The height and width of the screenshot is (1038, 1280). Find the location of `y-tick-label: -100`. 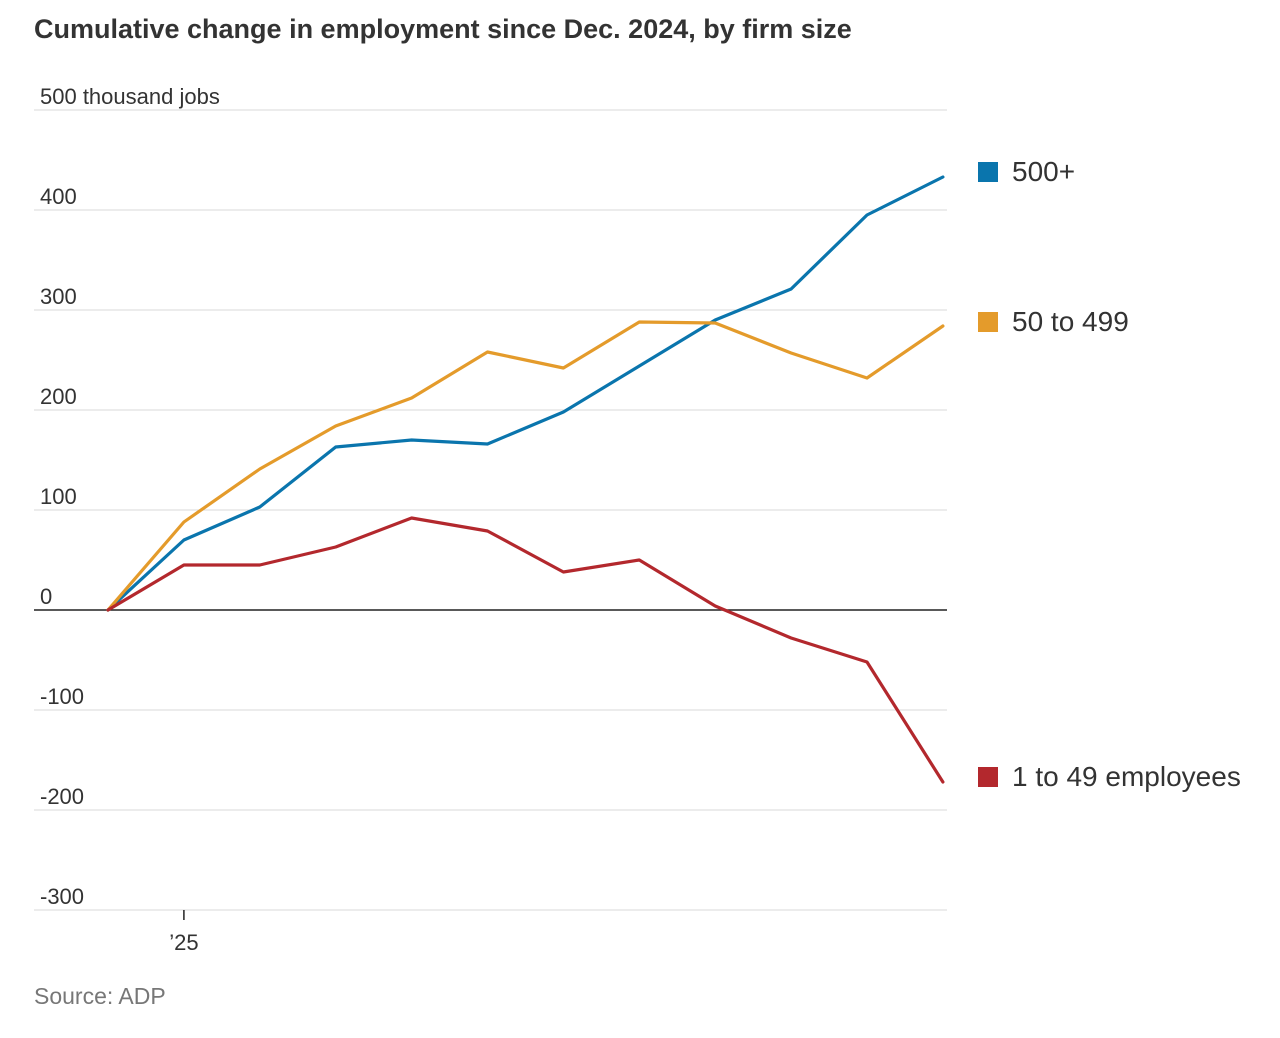

y-tick-label: -100 is located at coordinates (62, 696).